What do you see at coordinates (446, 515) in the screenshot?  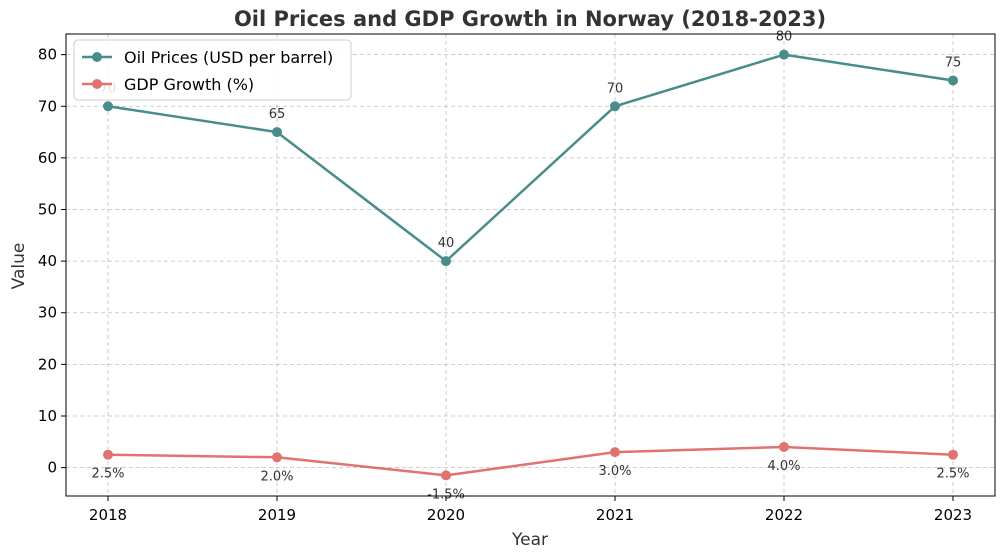 I see `x-tick-label: 2020` at bounding box center [446, 515].